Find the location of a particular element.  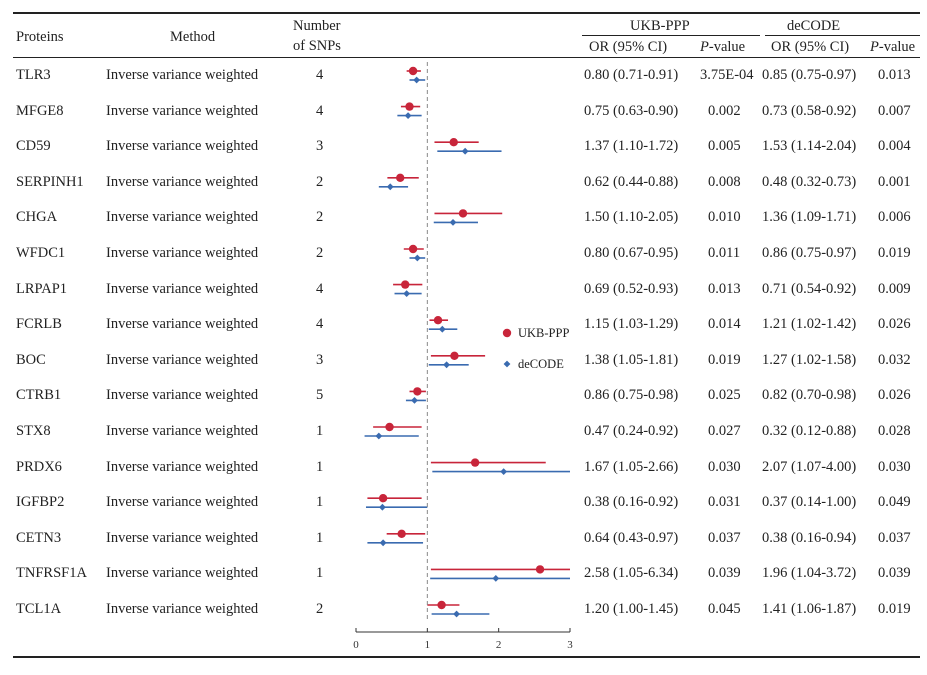

protein-name: LRPAP1 is located at coordinates (42, 288).